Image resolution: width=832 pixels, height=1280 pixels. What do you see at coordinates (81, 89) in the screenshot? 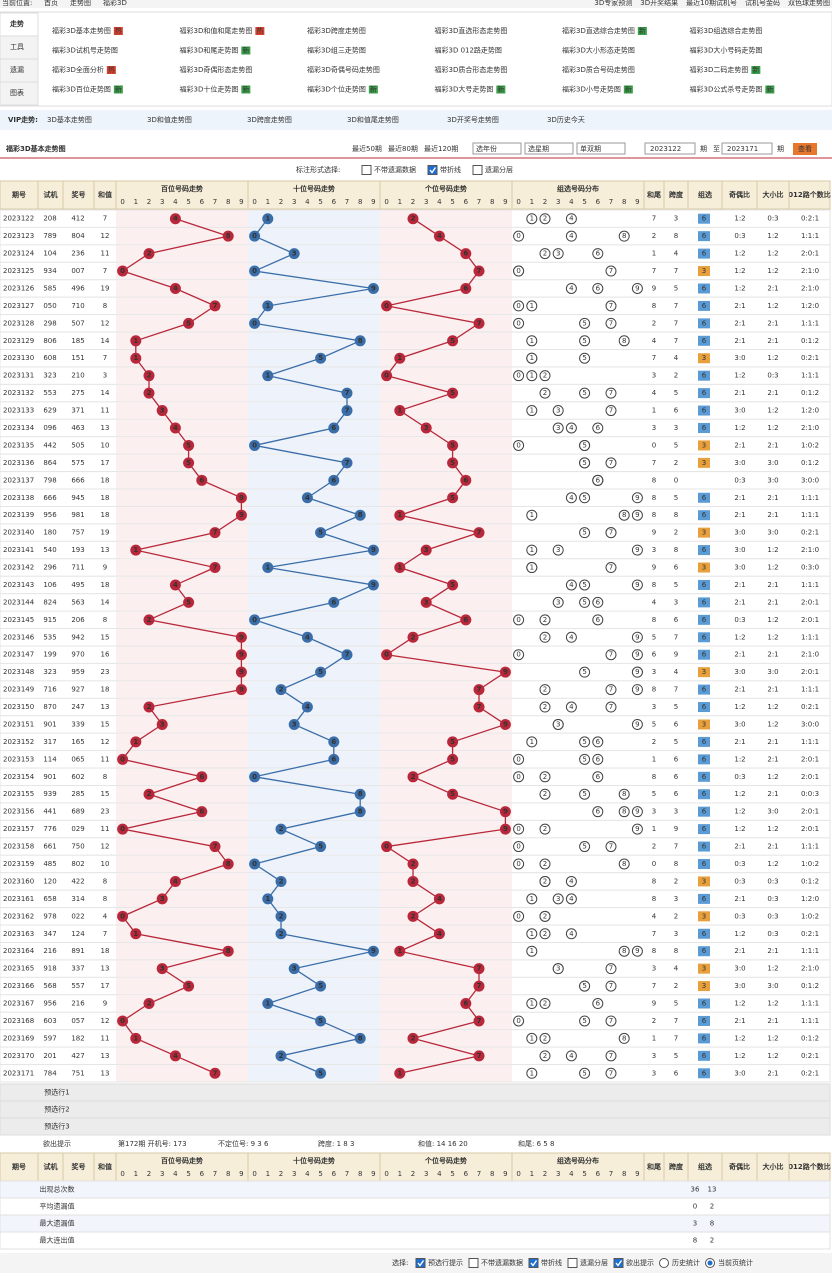
I see `chart-link: 福彩3D百位走势图` at bounding box center [81, 89].